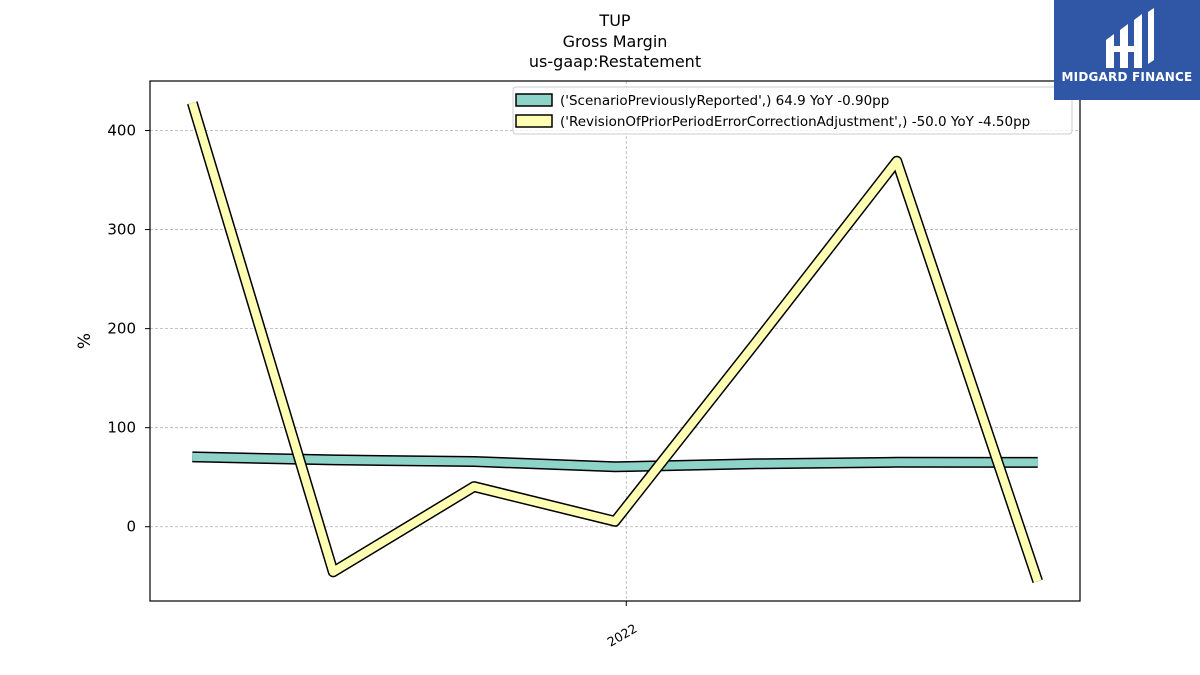  I want to click on legend-box, so click(792, 110).